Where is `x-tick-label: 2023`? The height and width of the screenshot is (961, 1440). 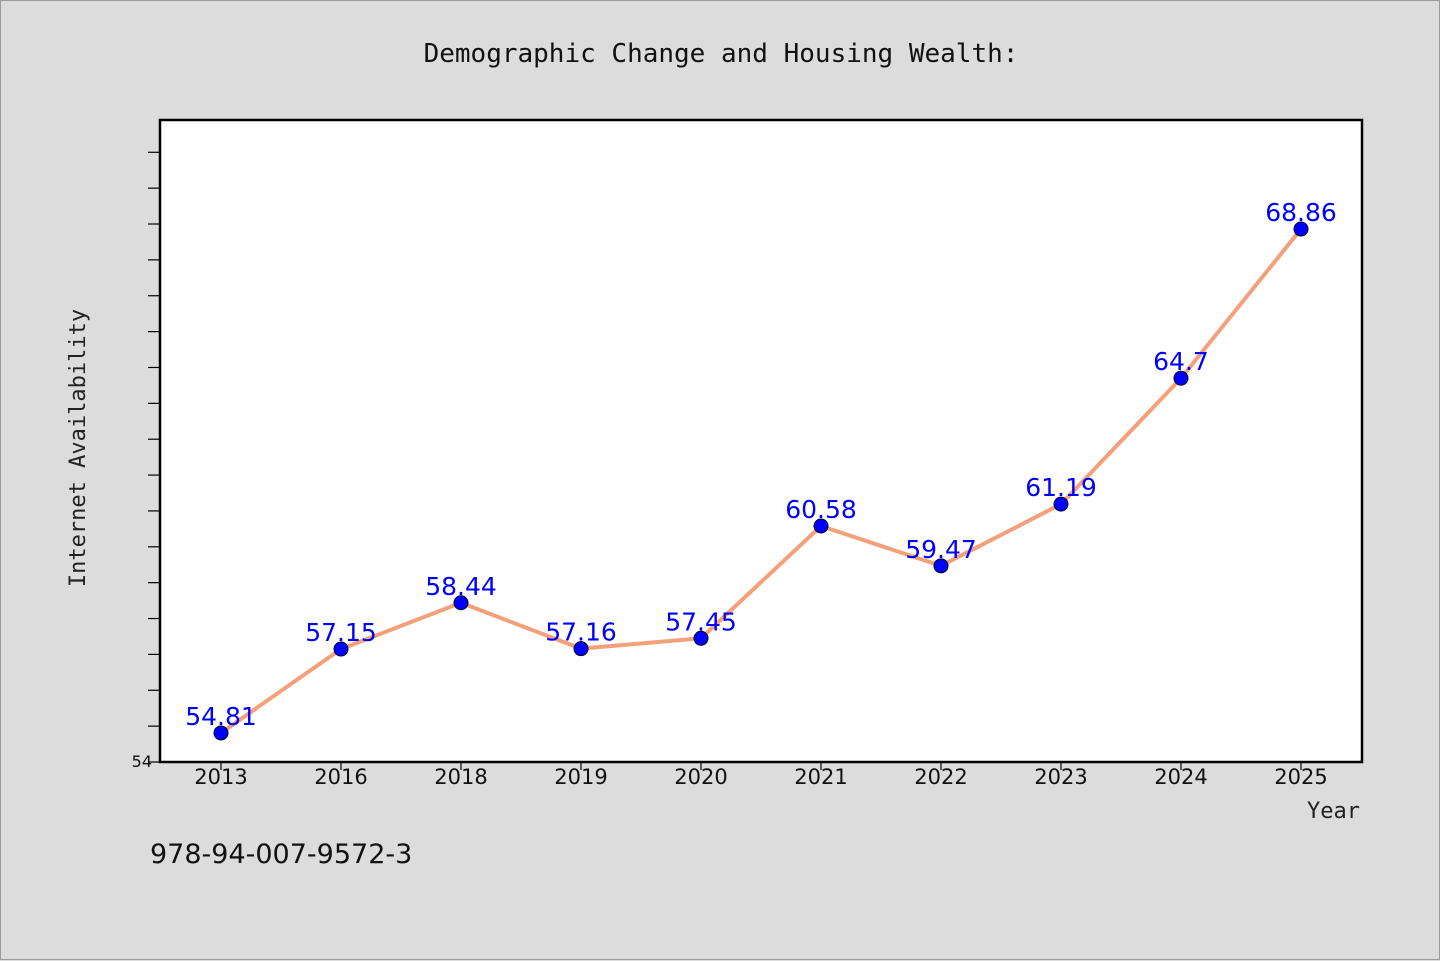 x-tick-label: 2023 is located at coordinates (1060, 777).